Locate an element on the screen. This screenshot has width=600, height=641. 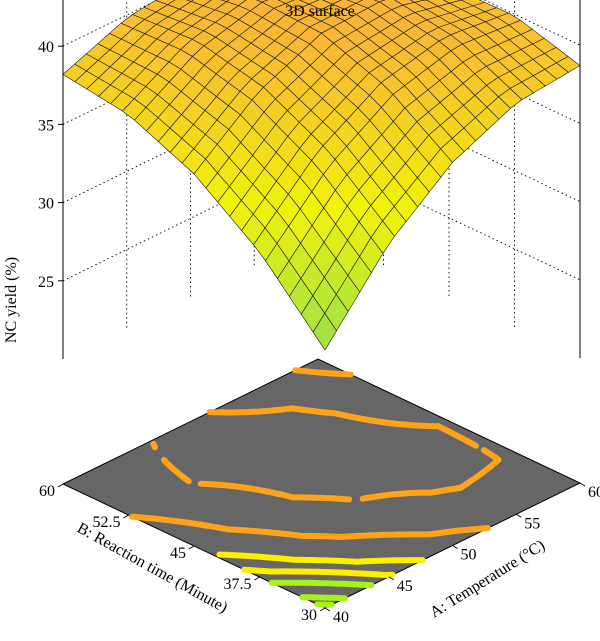
b-tick-label: 45 is located at coordinates (178, 553).